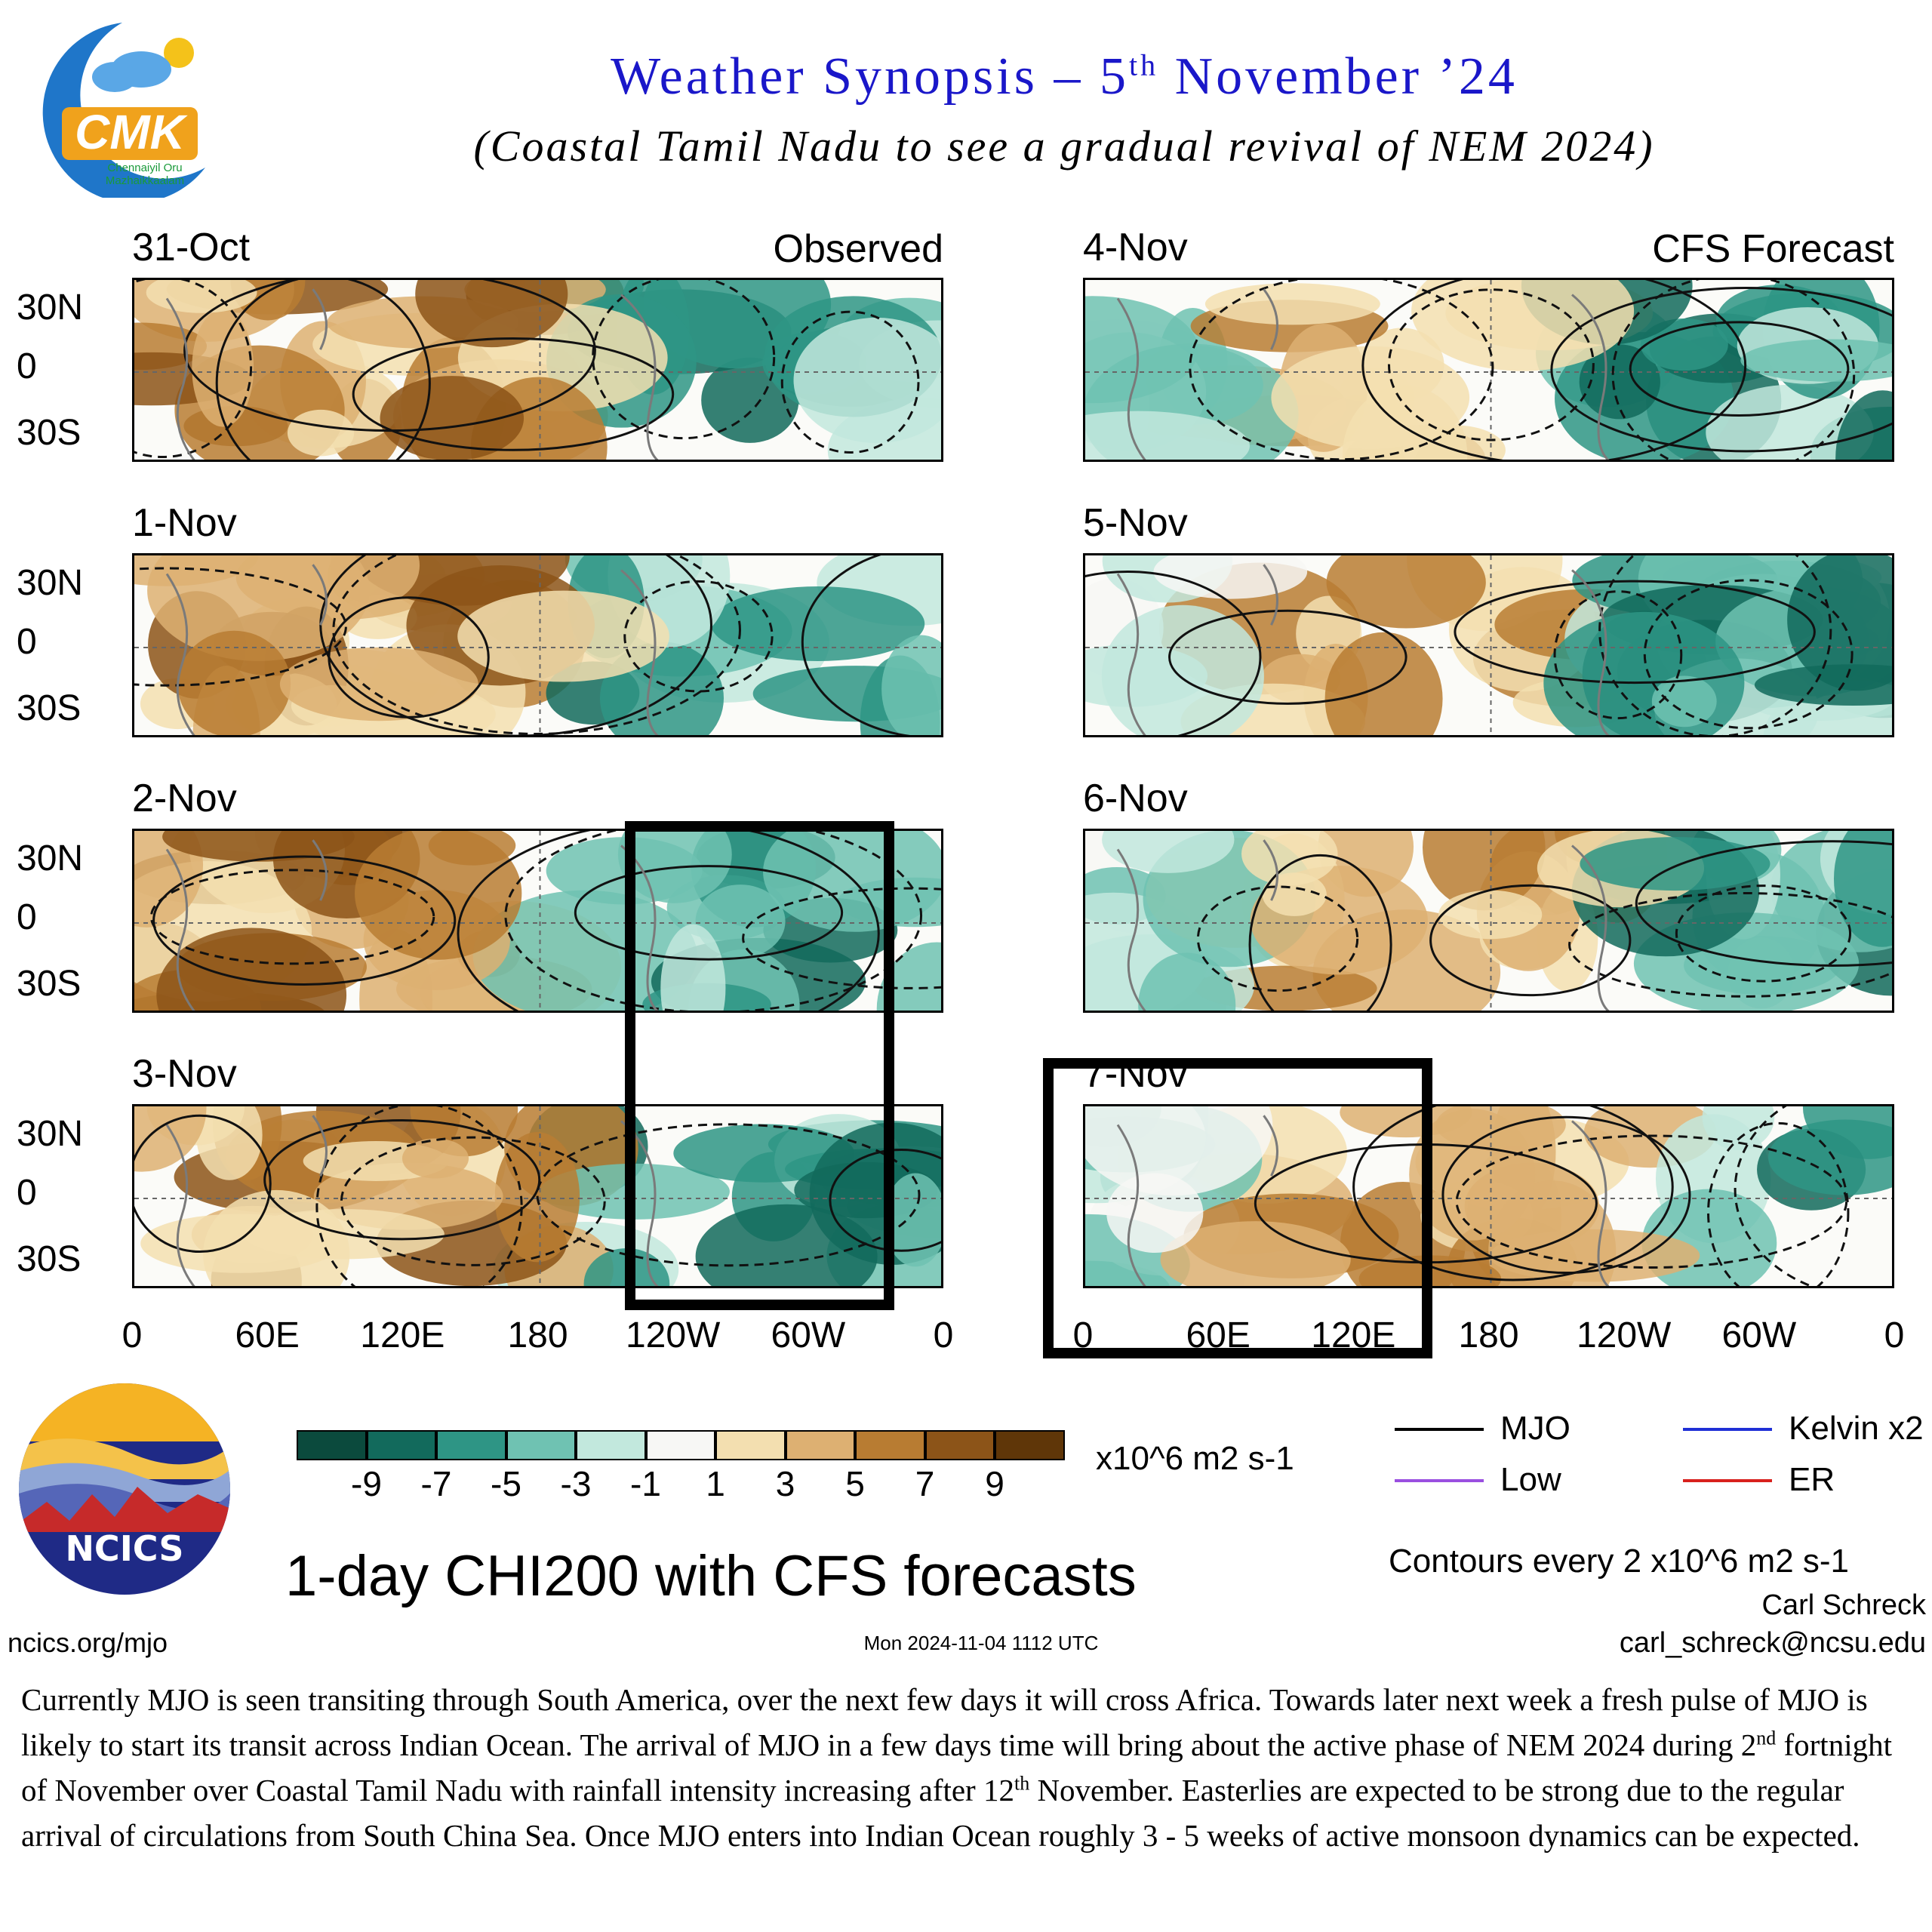  What do you see at coordinates (1844, 1605) in the screenshot?
I see `author-name: Carl Schreck` at bounding box center [1844, 1605].